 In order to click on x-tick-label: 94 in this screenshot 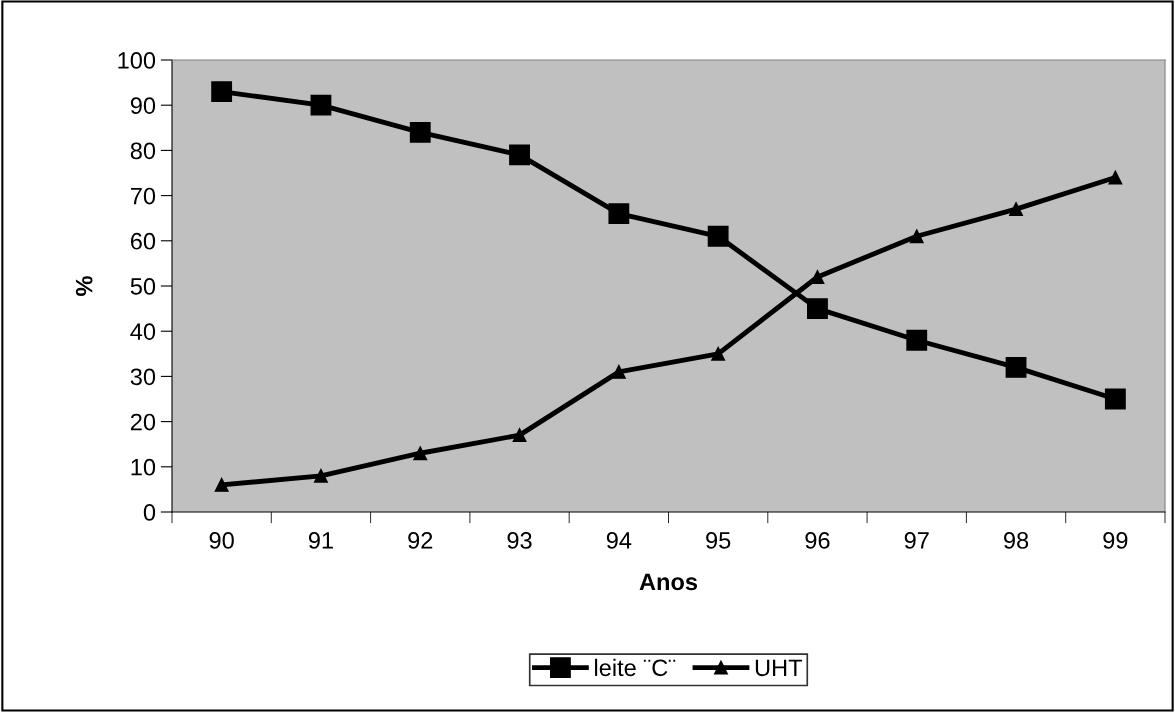, I will do `click(619, 540)`.